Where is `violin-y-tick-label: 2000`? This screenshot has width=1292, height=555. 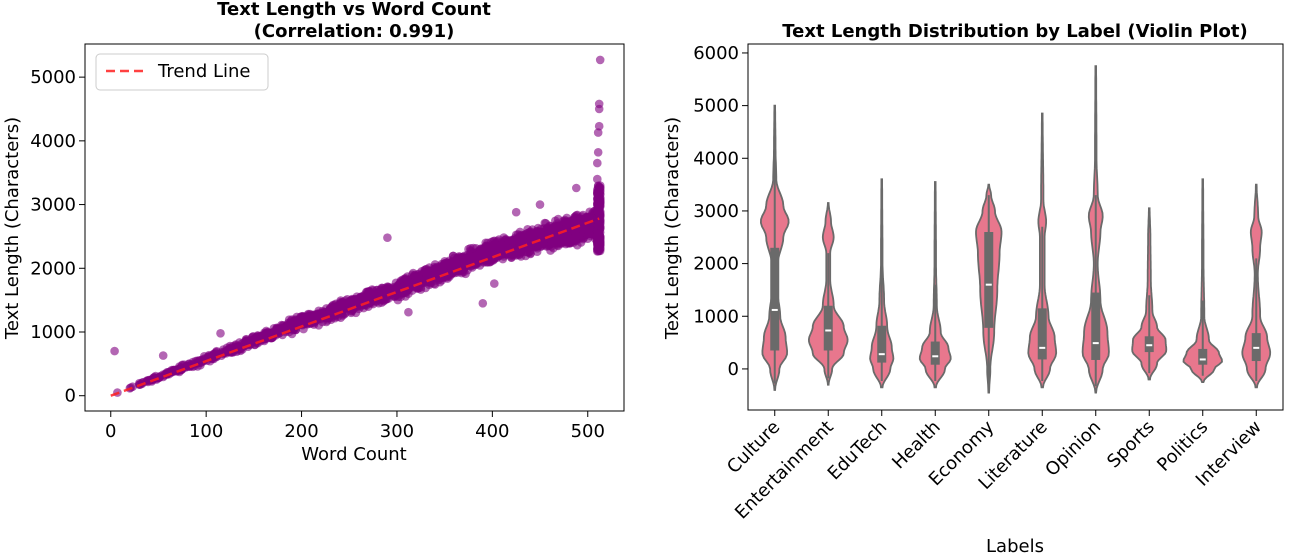
violin-y-tick-label: 2000 is located at coordinates (716, 264).